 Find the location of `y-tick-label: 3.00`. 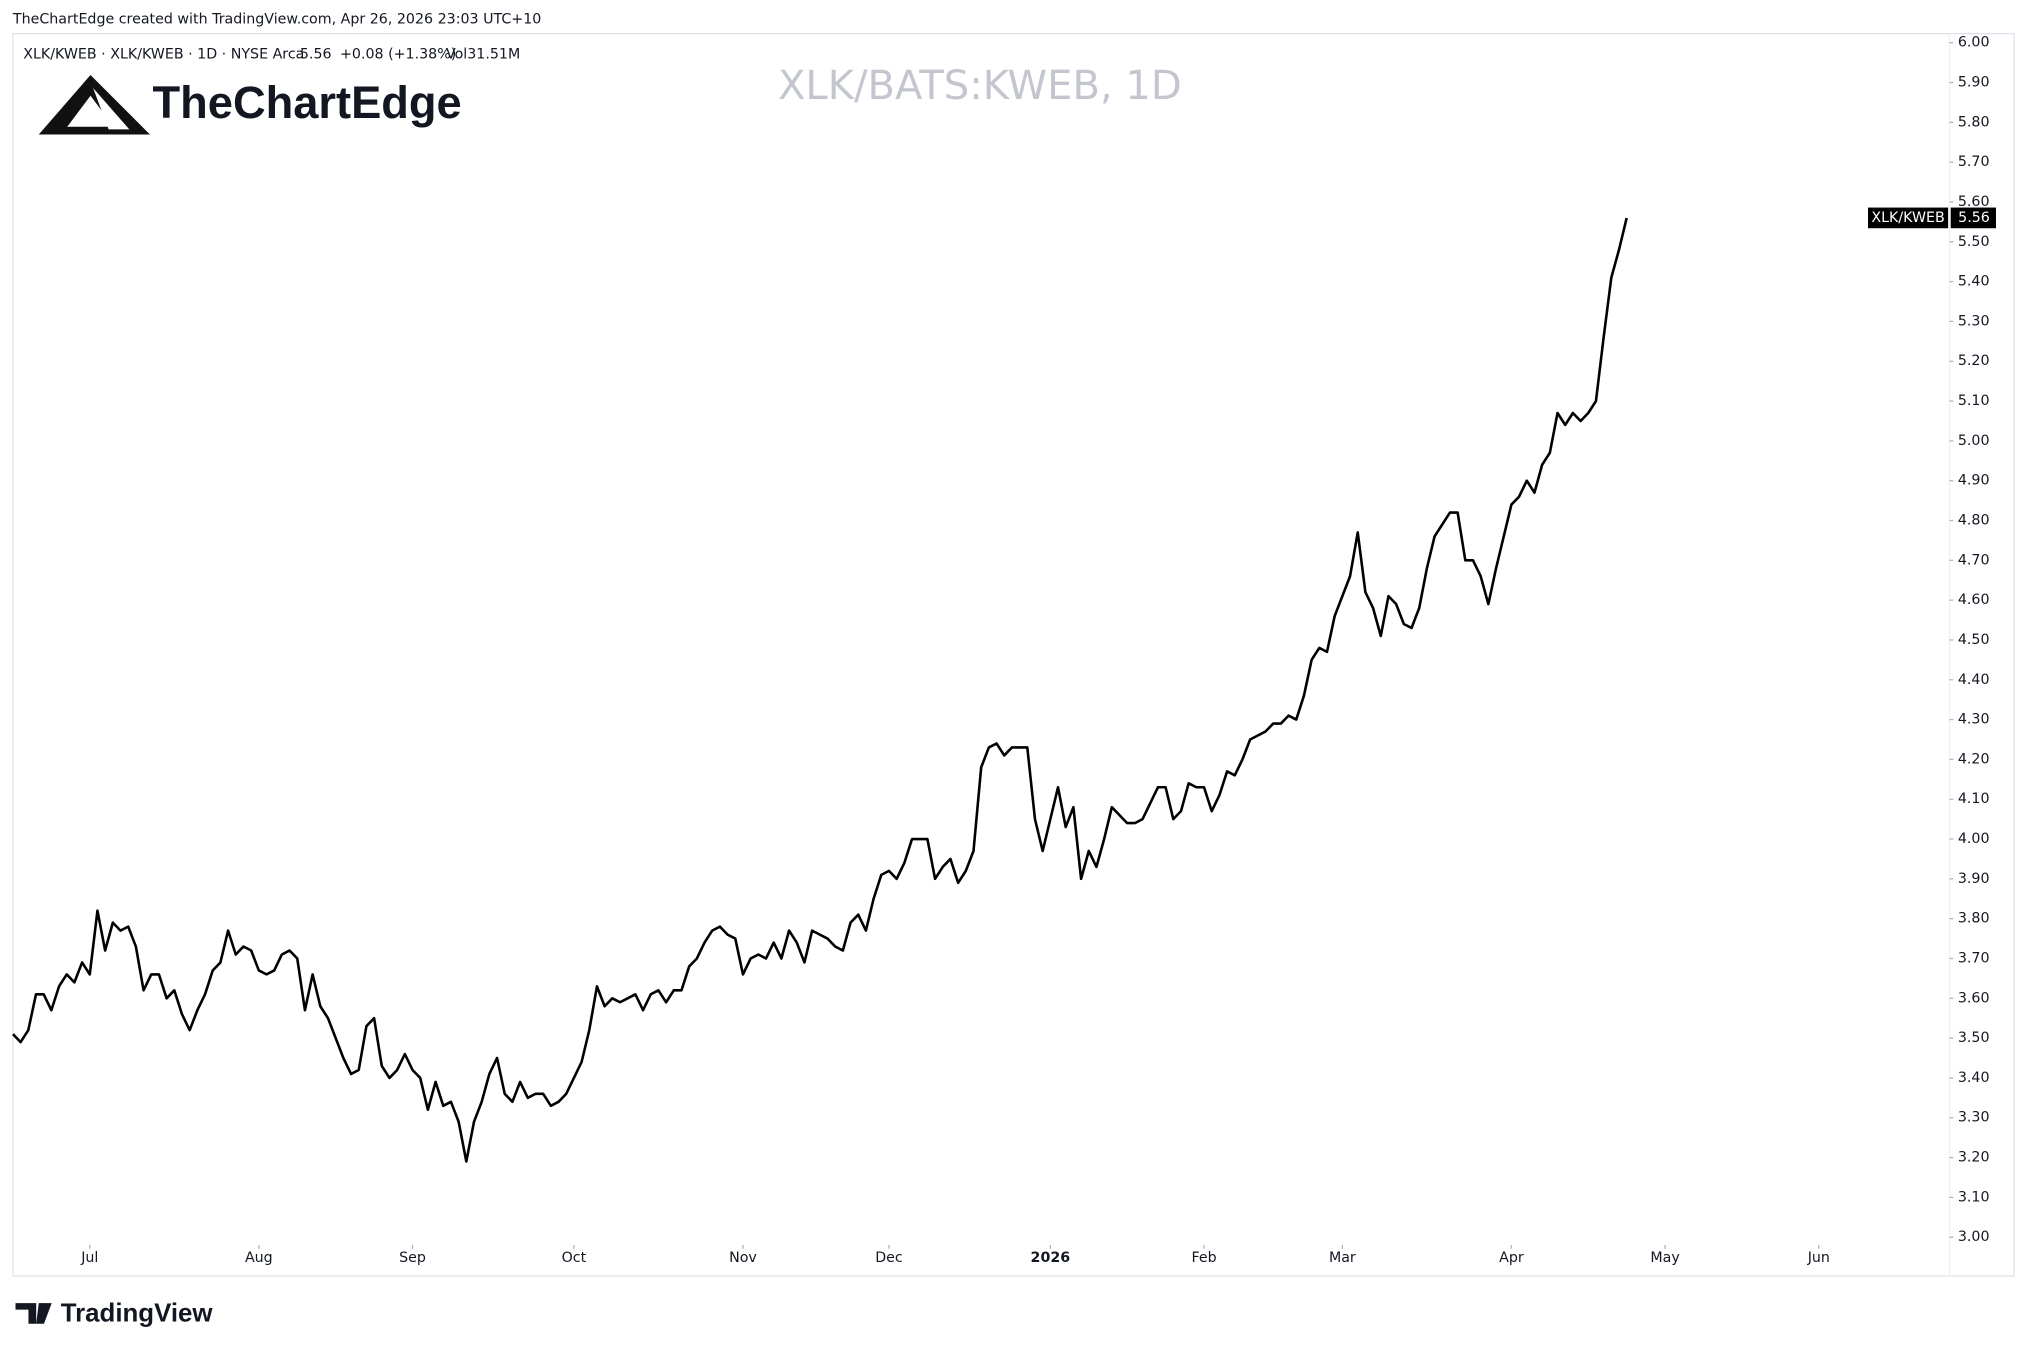

y-tick-label: 3.00 is located at coordinates (1974, 1237).